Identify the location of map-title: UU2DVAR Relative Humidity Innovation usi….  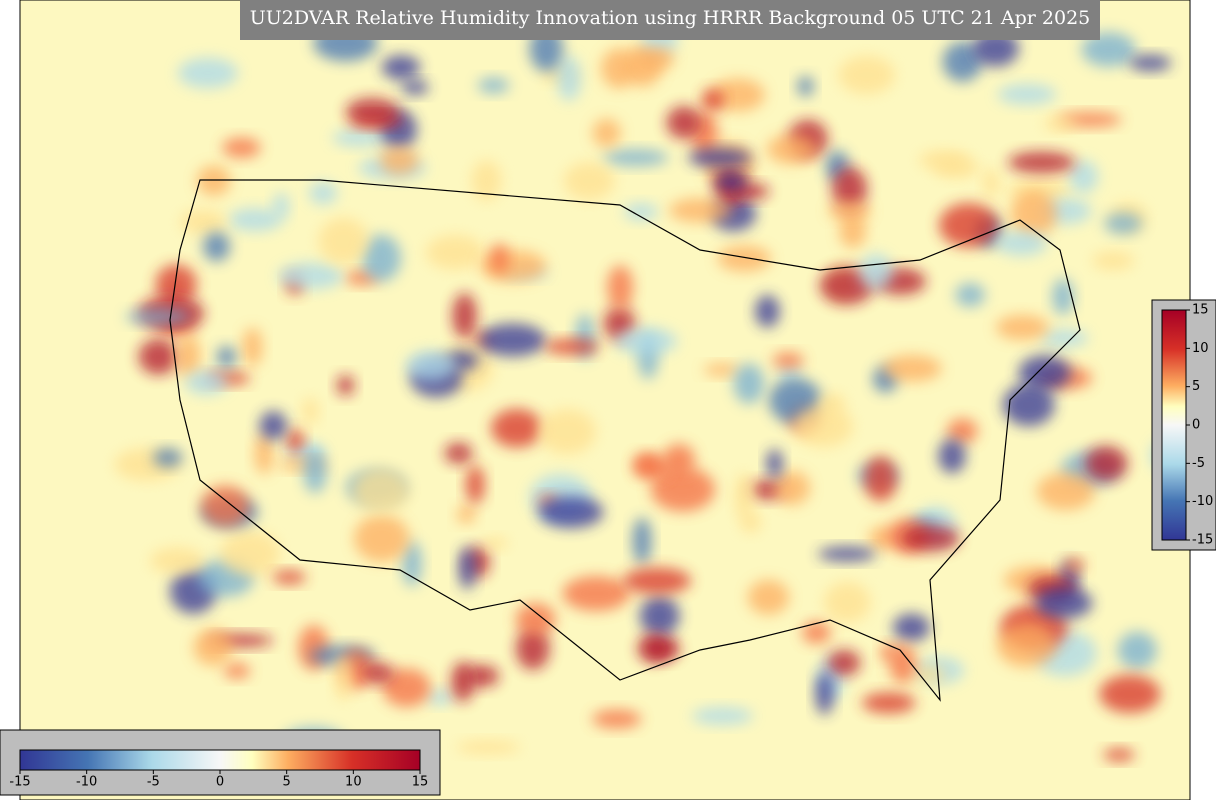
(670, 18).